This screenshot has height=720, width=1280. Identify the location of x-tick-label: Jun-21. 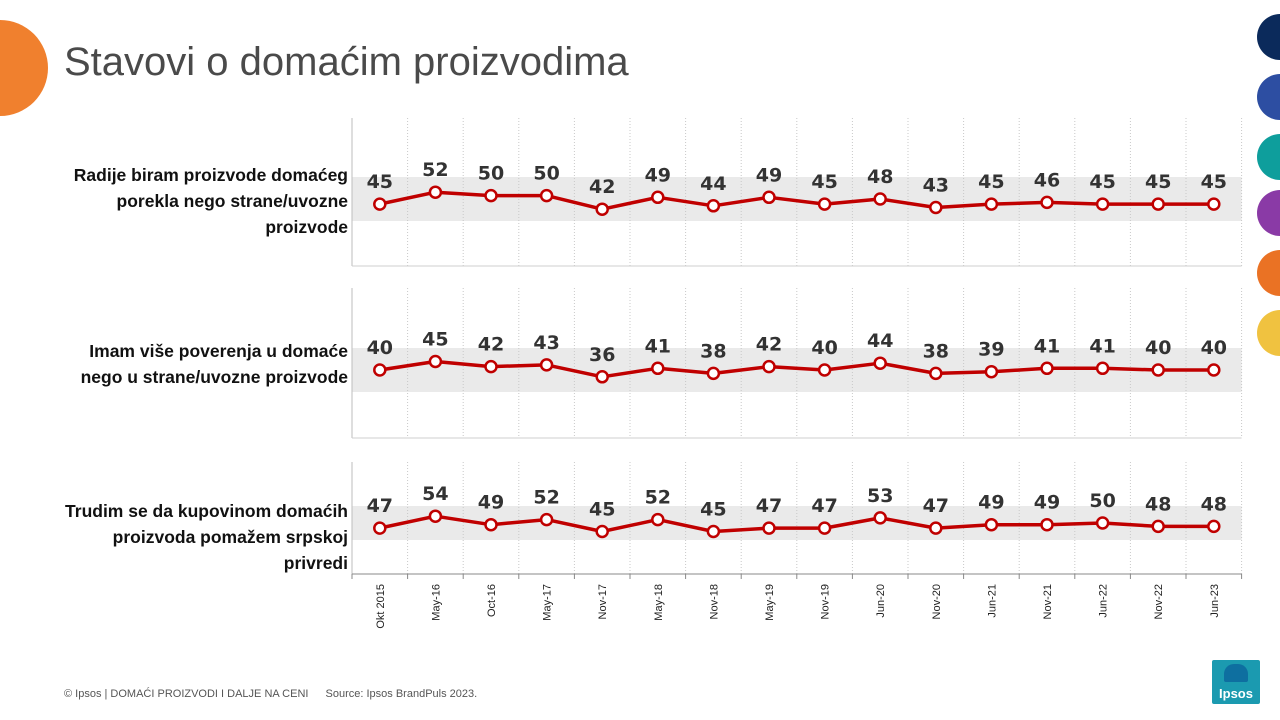
(992, 601).